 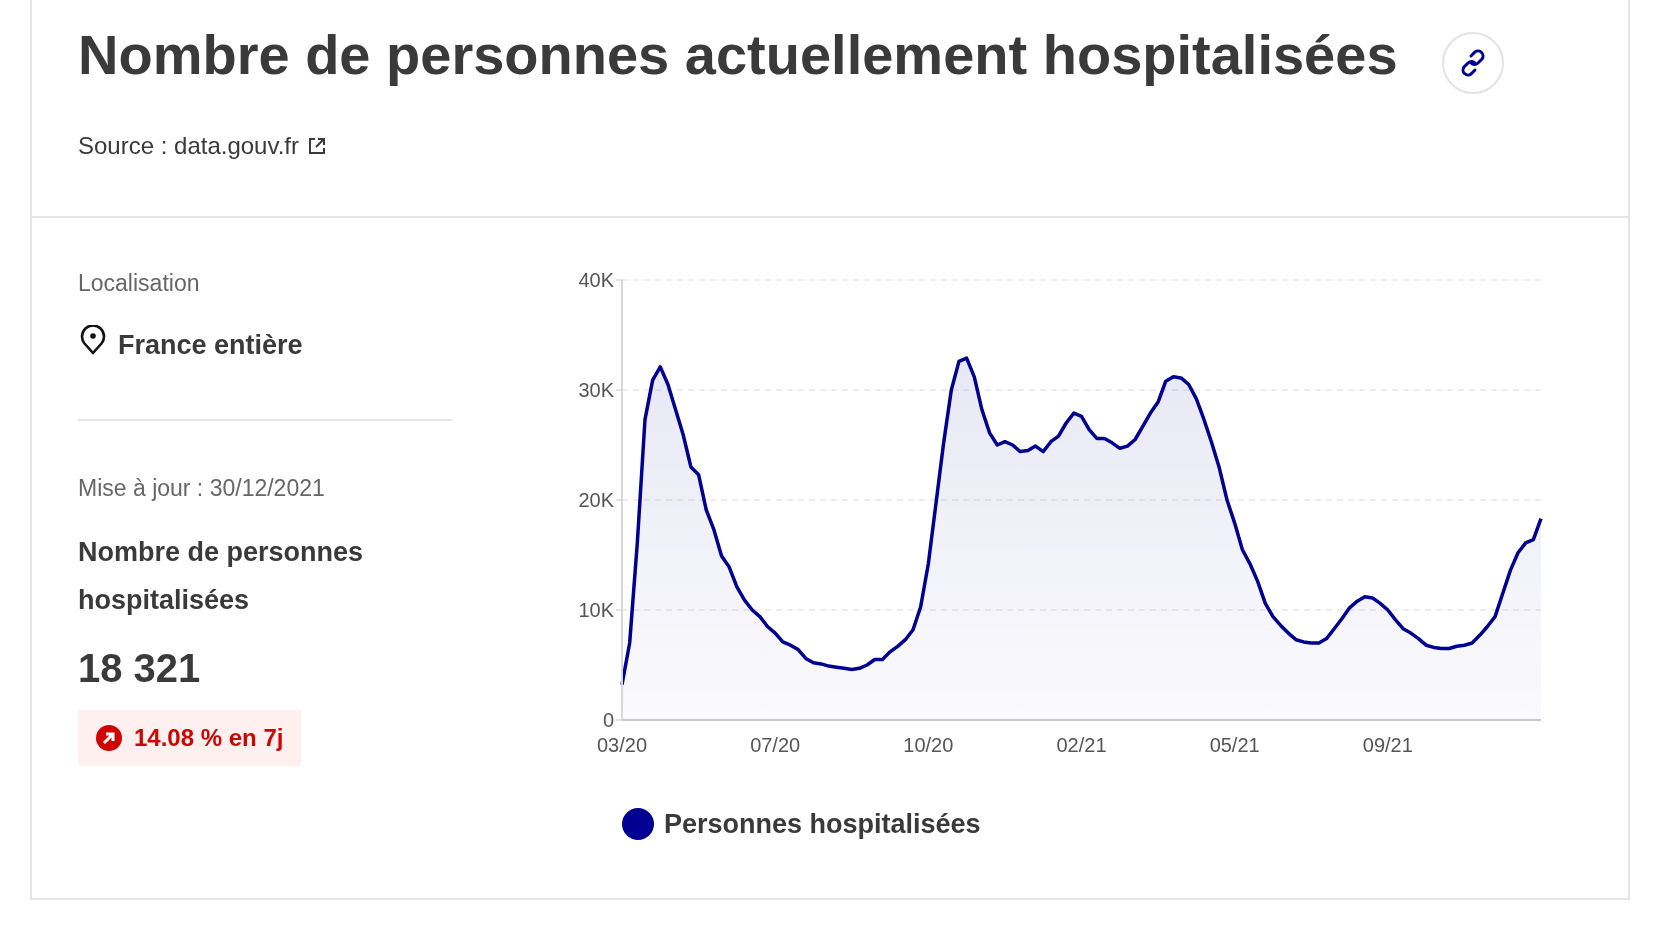 I want to click on x-tick-label: 10/20, so click(x=928, y=745).